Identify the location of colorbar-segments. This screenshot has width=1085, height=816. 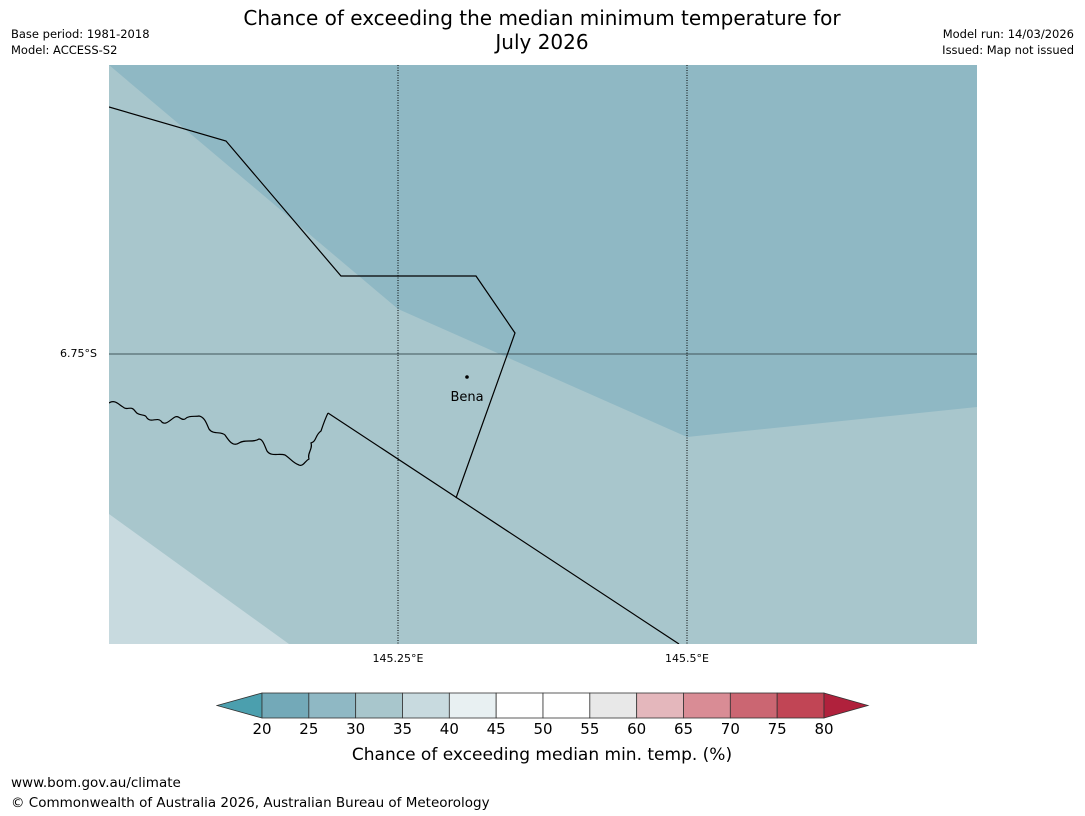
(543, 705).